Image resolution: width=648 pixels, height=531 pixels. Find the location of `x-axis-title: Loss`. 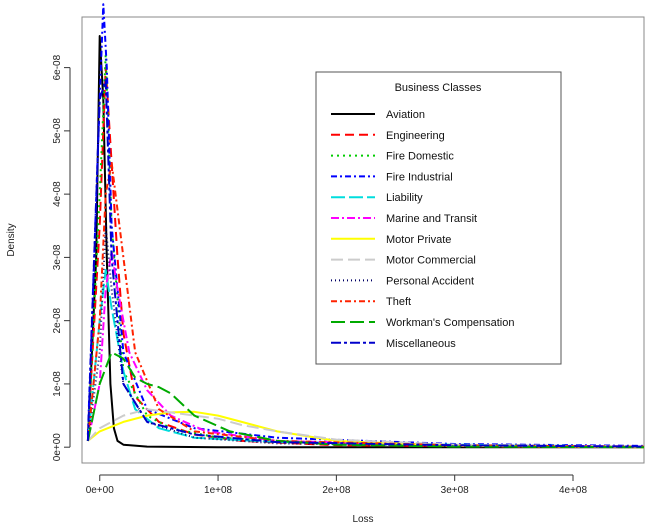

x-axis-title: Loss is located at coordinates (362, 519).